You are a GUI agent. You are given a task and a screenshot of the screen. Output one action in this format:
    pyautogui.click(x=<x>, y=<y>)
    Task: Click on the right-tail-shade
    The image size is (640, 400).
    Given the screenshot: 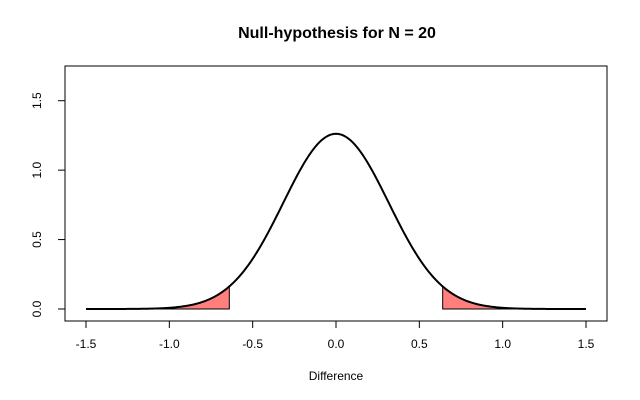 What is the action you would take?
    pyautogui.click(x=514, y=297)
    